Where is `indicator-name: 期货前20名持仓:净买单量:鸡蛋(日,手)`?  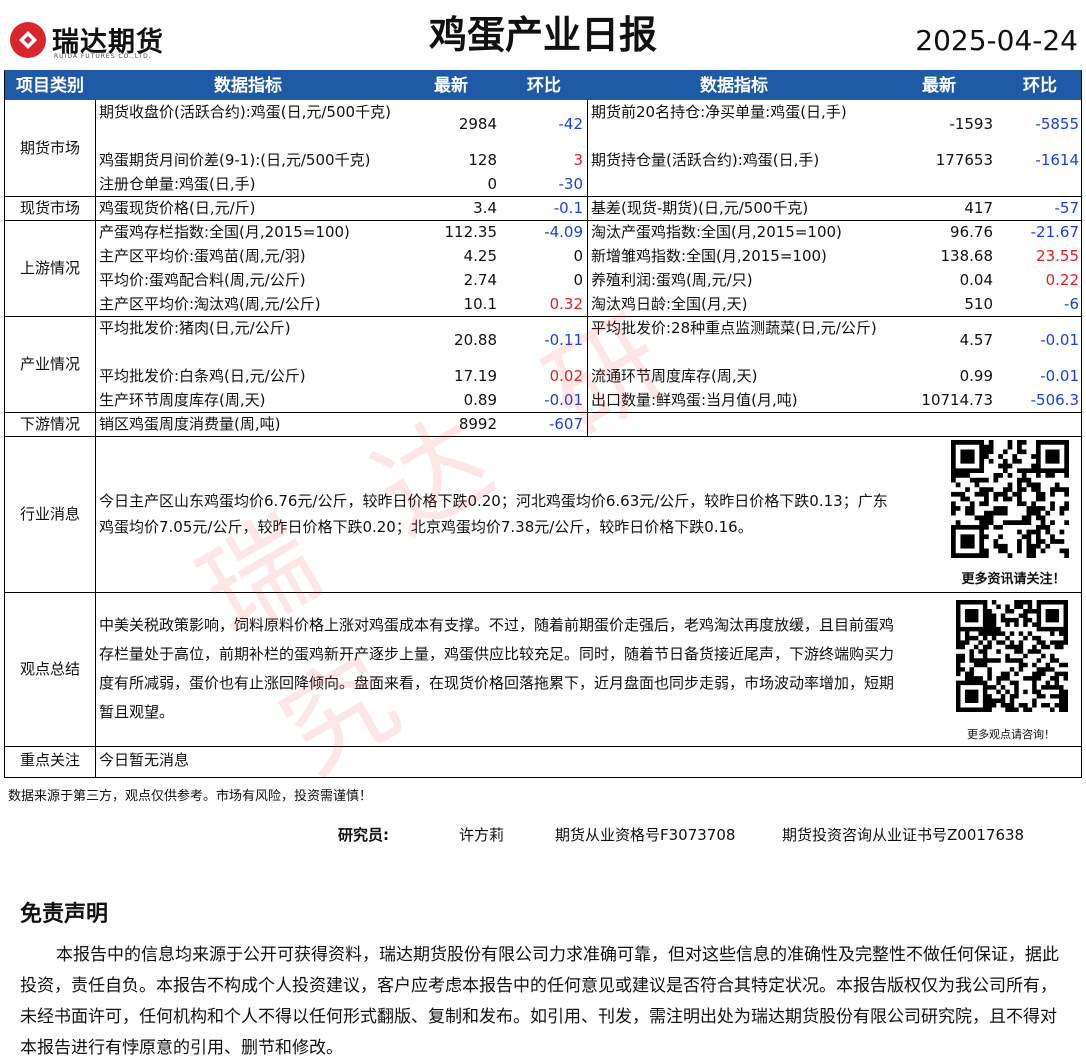
indicator-name: 期货前20名持仓:净买单量:鸡蛋(日,手) is located at coordinates (719, 112).